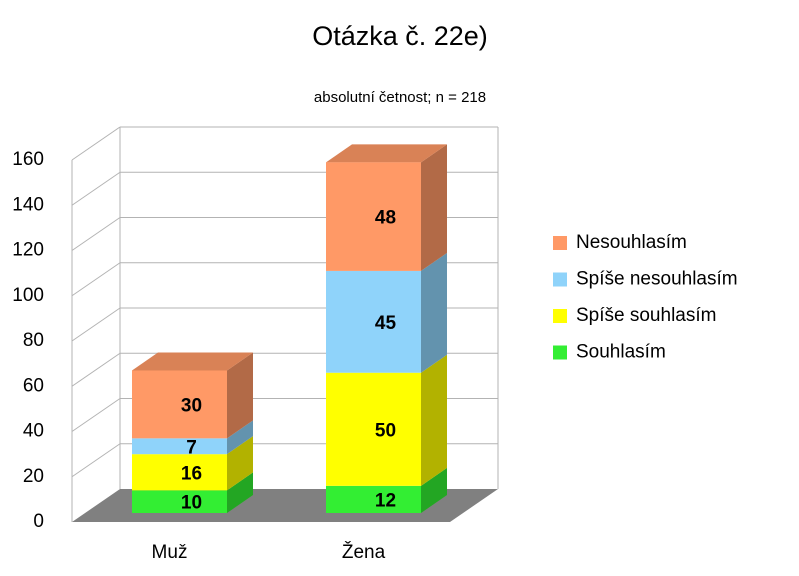 This screenshot has height=576, width=799. Describe the element at coordinates (657, 279) in the screenshot. I see `legend-label: Spíše nesouhlasím` at that location.